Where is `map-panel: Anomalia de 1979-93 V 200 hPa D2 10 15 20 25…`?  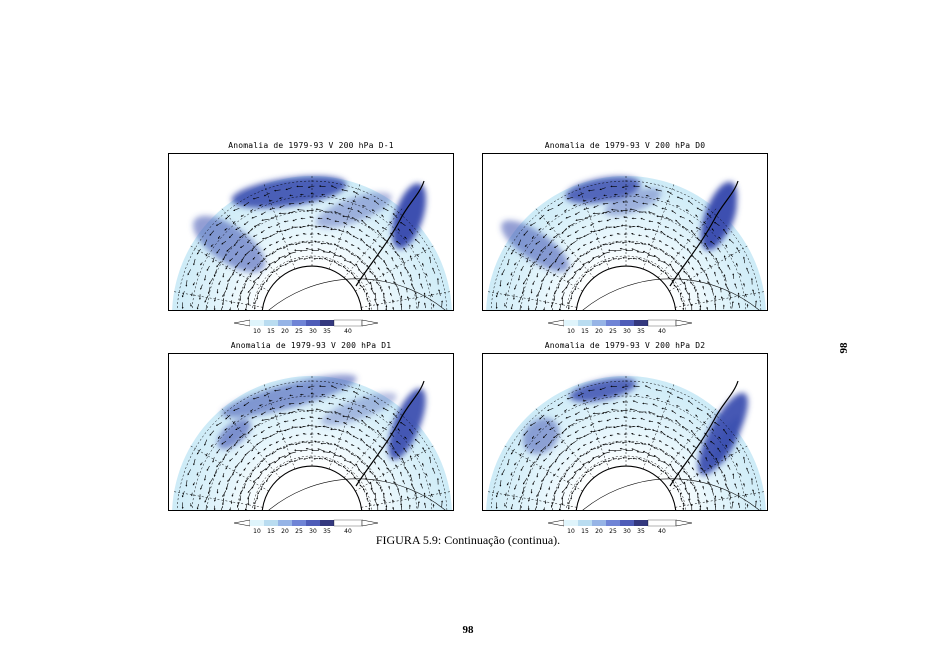 map-panel: Anomalia de 1979-93 V 200 hPa D2 10 15 20 25… is located at coordinates (625, 440).